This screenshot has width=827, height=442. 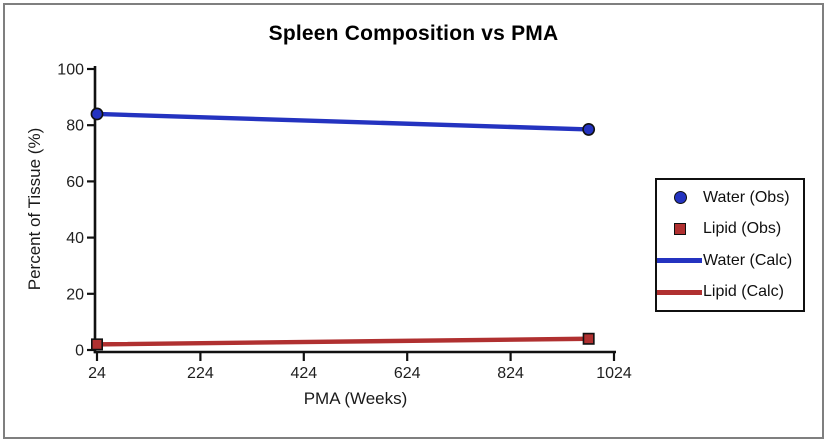 I want to click on square-marker-icon, so click(x=680, y=229).